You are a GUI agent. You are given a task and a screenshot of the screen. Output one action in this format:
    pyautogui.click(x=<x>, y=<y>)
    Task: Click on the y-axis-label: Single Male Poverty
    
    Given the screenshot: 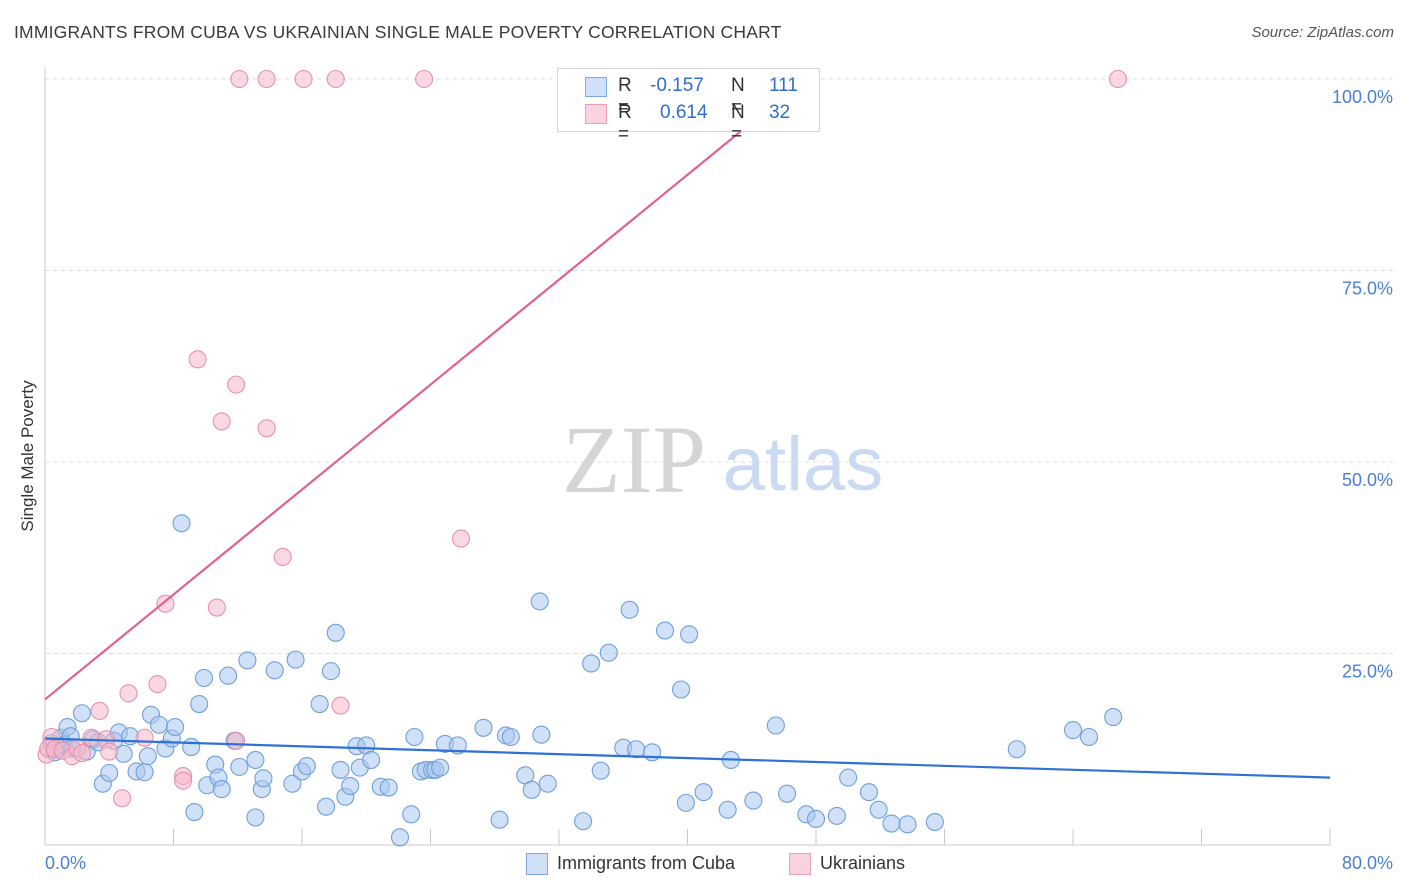 What is the action you would take?
    pyautogui.click(x=27, y=456)
    